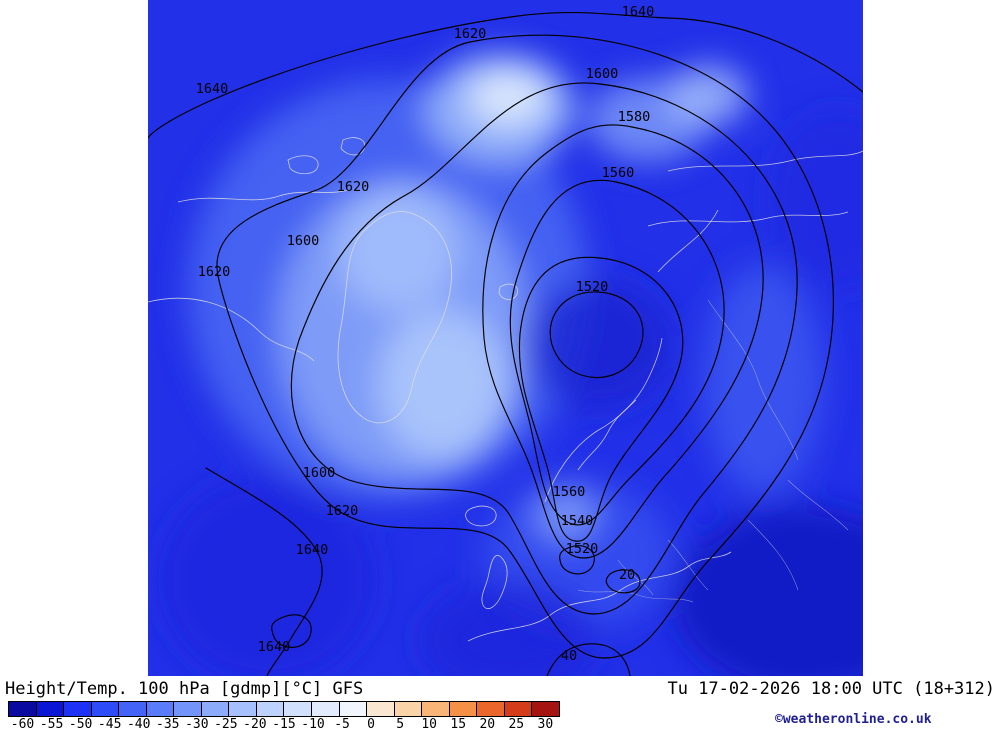  I want to click on colorbar-tick-label: -25, so click(226, 724).